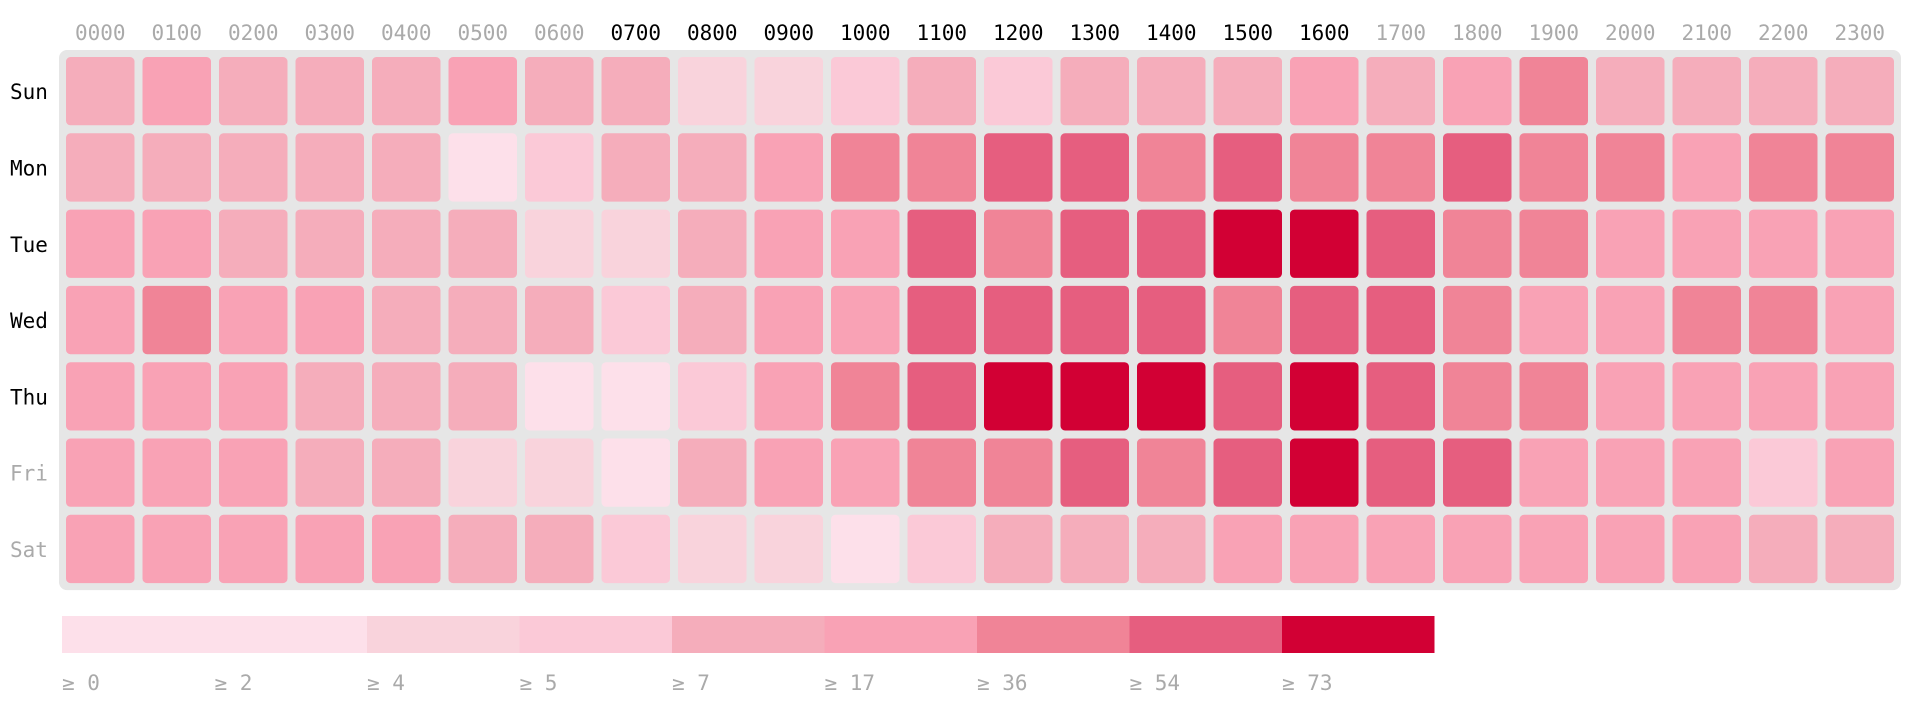 The width and height of the screenshot is (1908, 708). Describe the element at coordinates (1859, 33) in the screenshot. I see `x-tick-label: 2300` at that location.